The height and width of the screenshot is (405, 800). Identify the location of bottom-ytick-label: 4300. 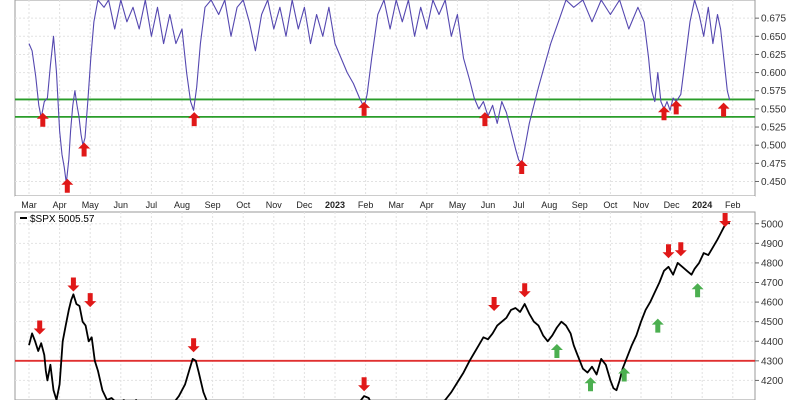
(772, 361).